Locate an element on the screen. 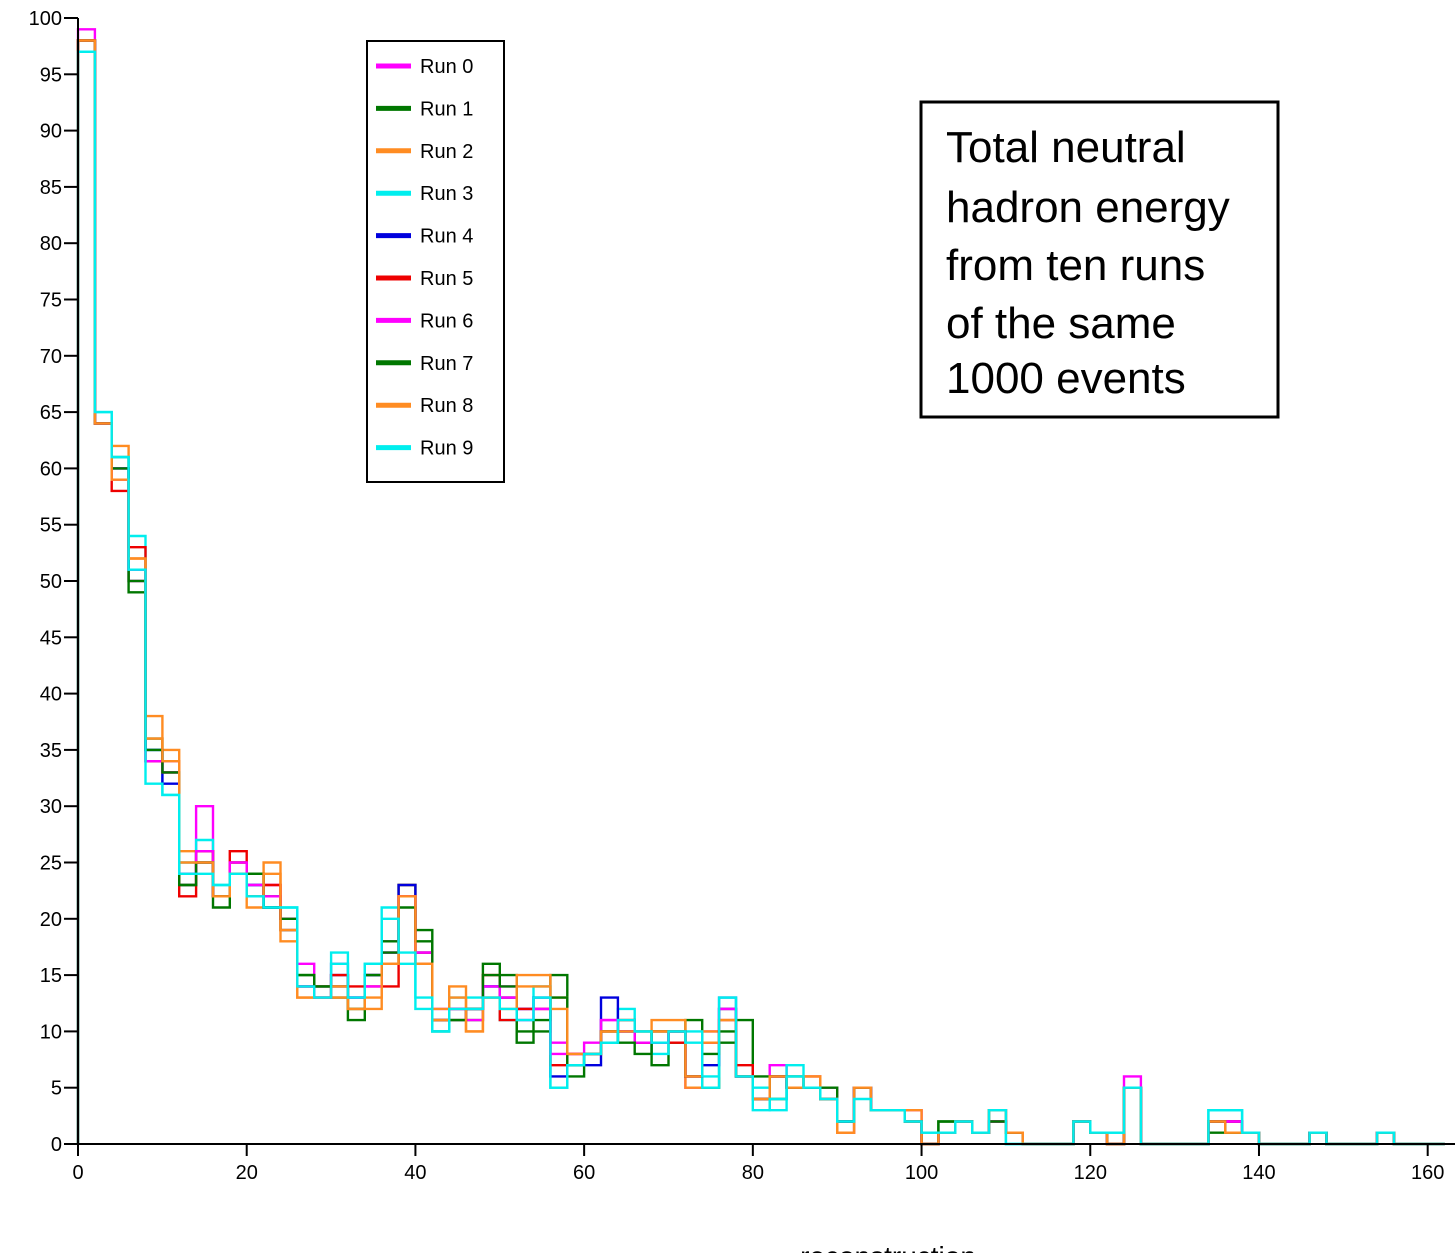  annotation-line: from ten runs is located at coordinates (1075, 265).